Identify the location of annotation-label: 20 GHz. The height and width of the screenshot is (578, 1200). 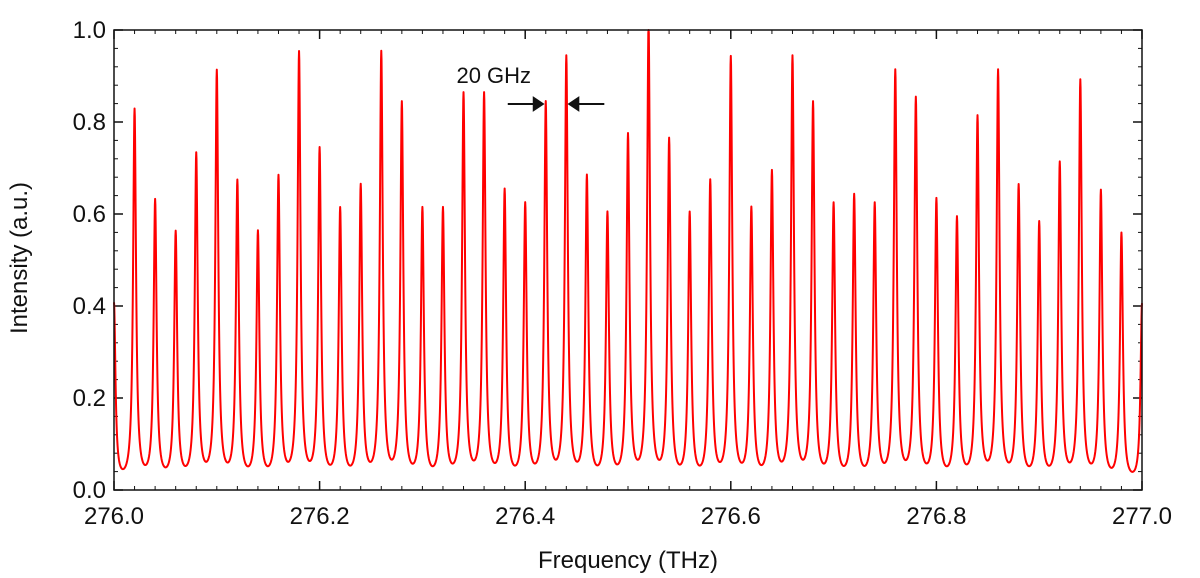
(493, 75).